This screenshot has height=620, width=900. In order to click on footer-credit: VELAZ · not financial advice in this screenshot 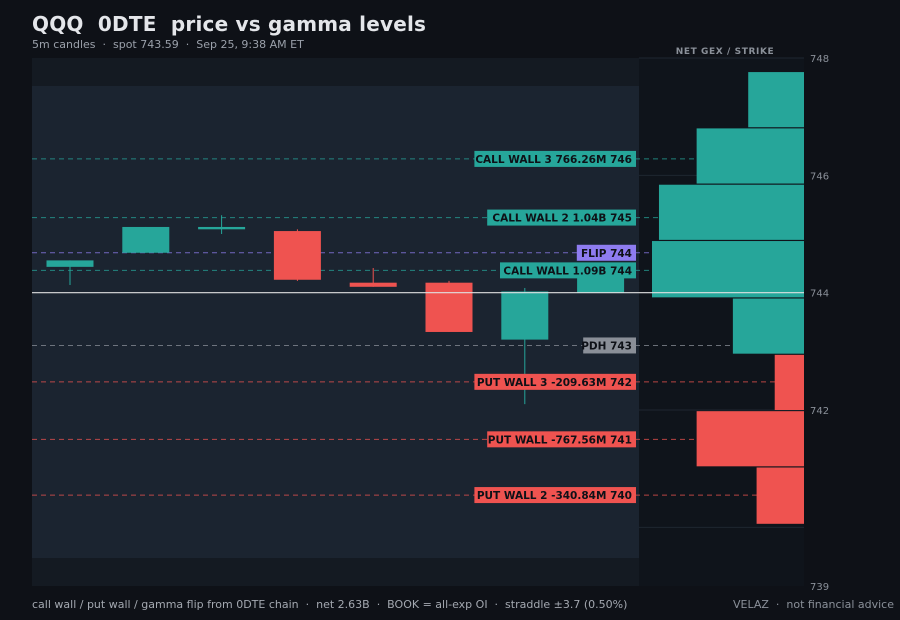, I will do `click(813, 604)`.